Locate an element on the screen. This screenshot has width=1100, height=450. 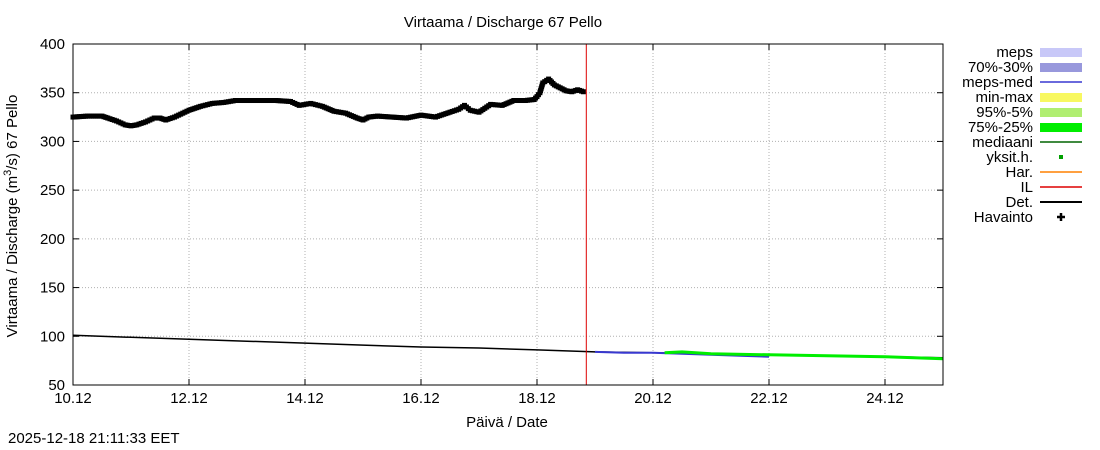
y-tick-label: 350 is located at coordinates (52, 93).